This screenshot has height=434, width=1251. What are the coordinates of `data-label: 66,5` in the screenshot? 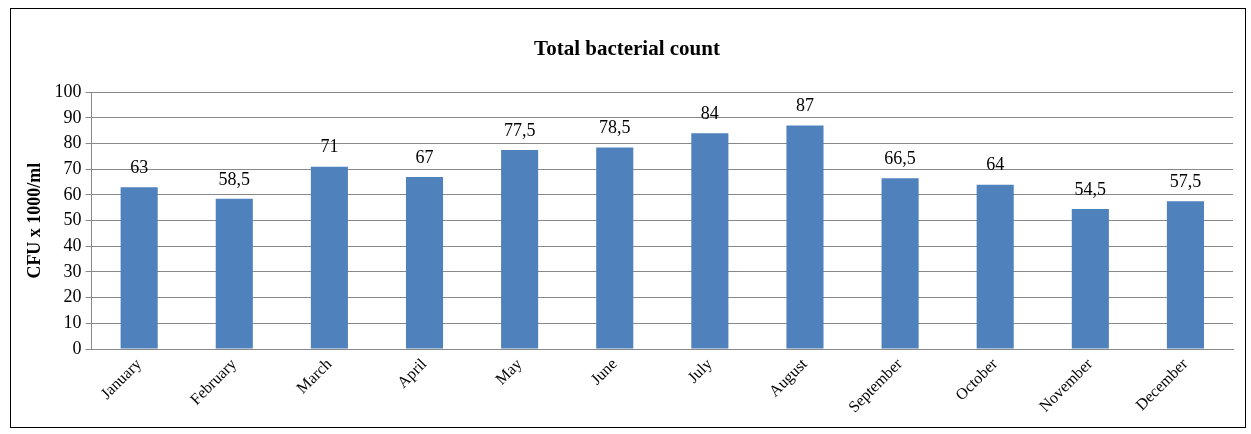 It's located at (900, 157).